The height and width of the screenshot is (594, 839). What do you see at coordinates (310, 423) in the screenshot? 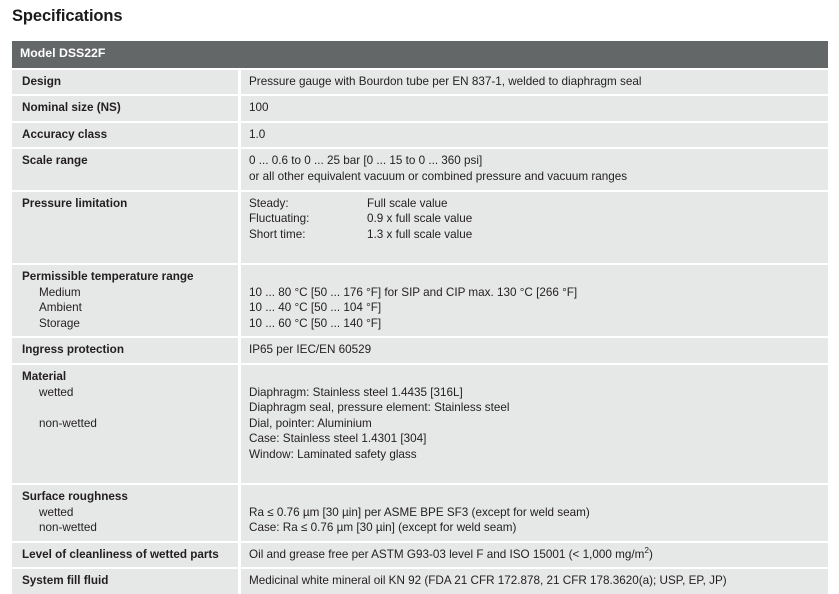
I see `value-line: Dial, pointer: Aluminium` at bounding box center [310, 423].